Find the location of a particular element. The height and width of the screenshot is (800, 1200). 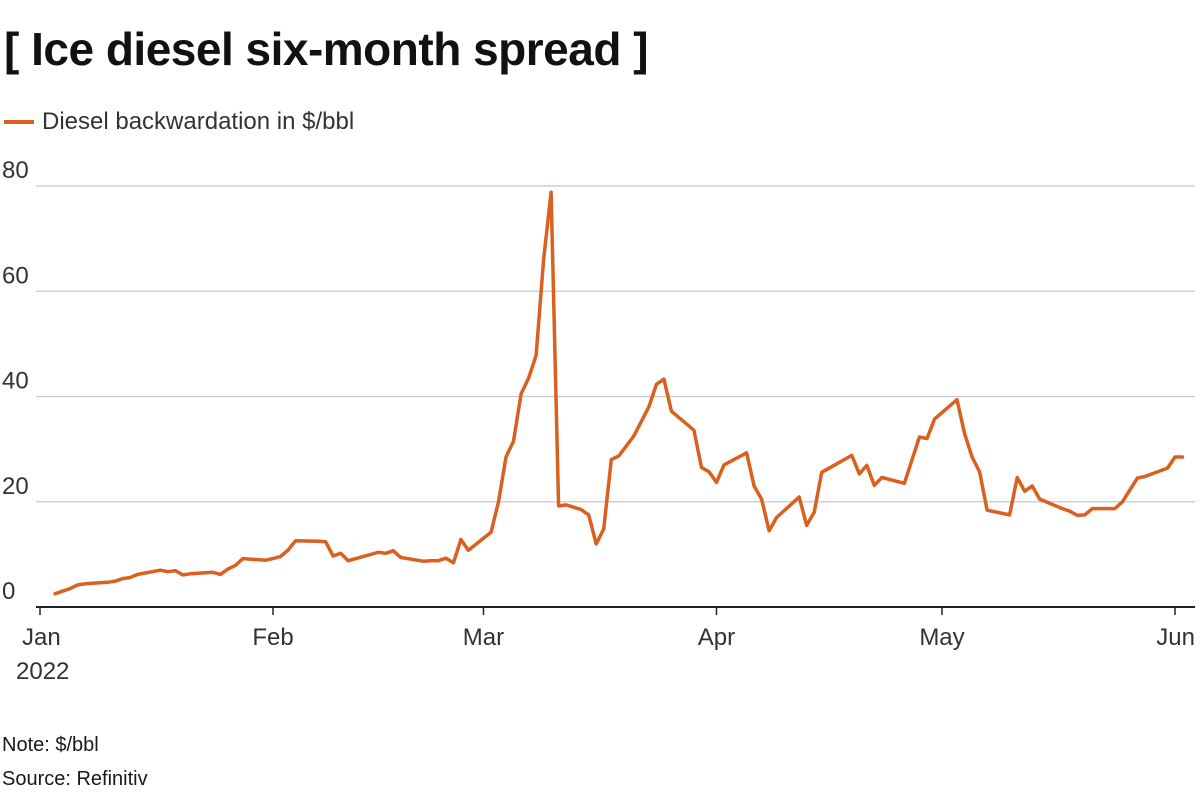

legend-swatch is located at coordinates (19, 122).